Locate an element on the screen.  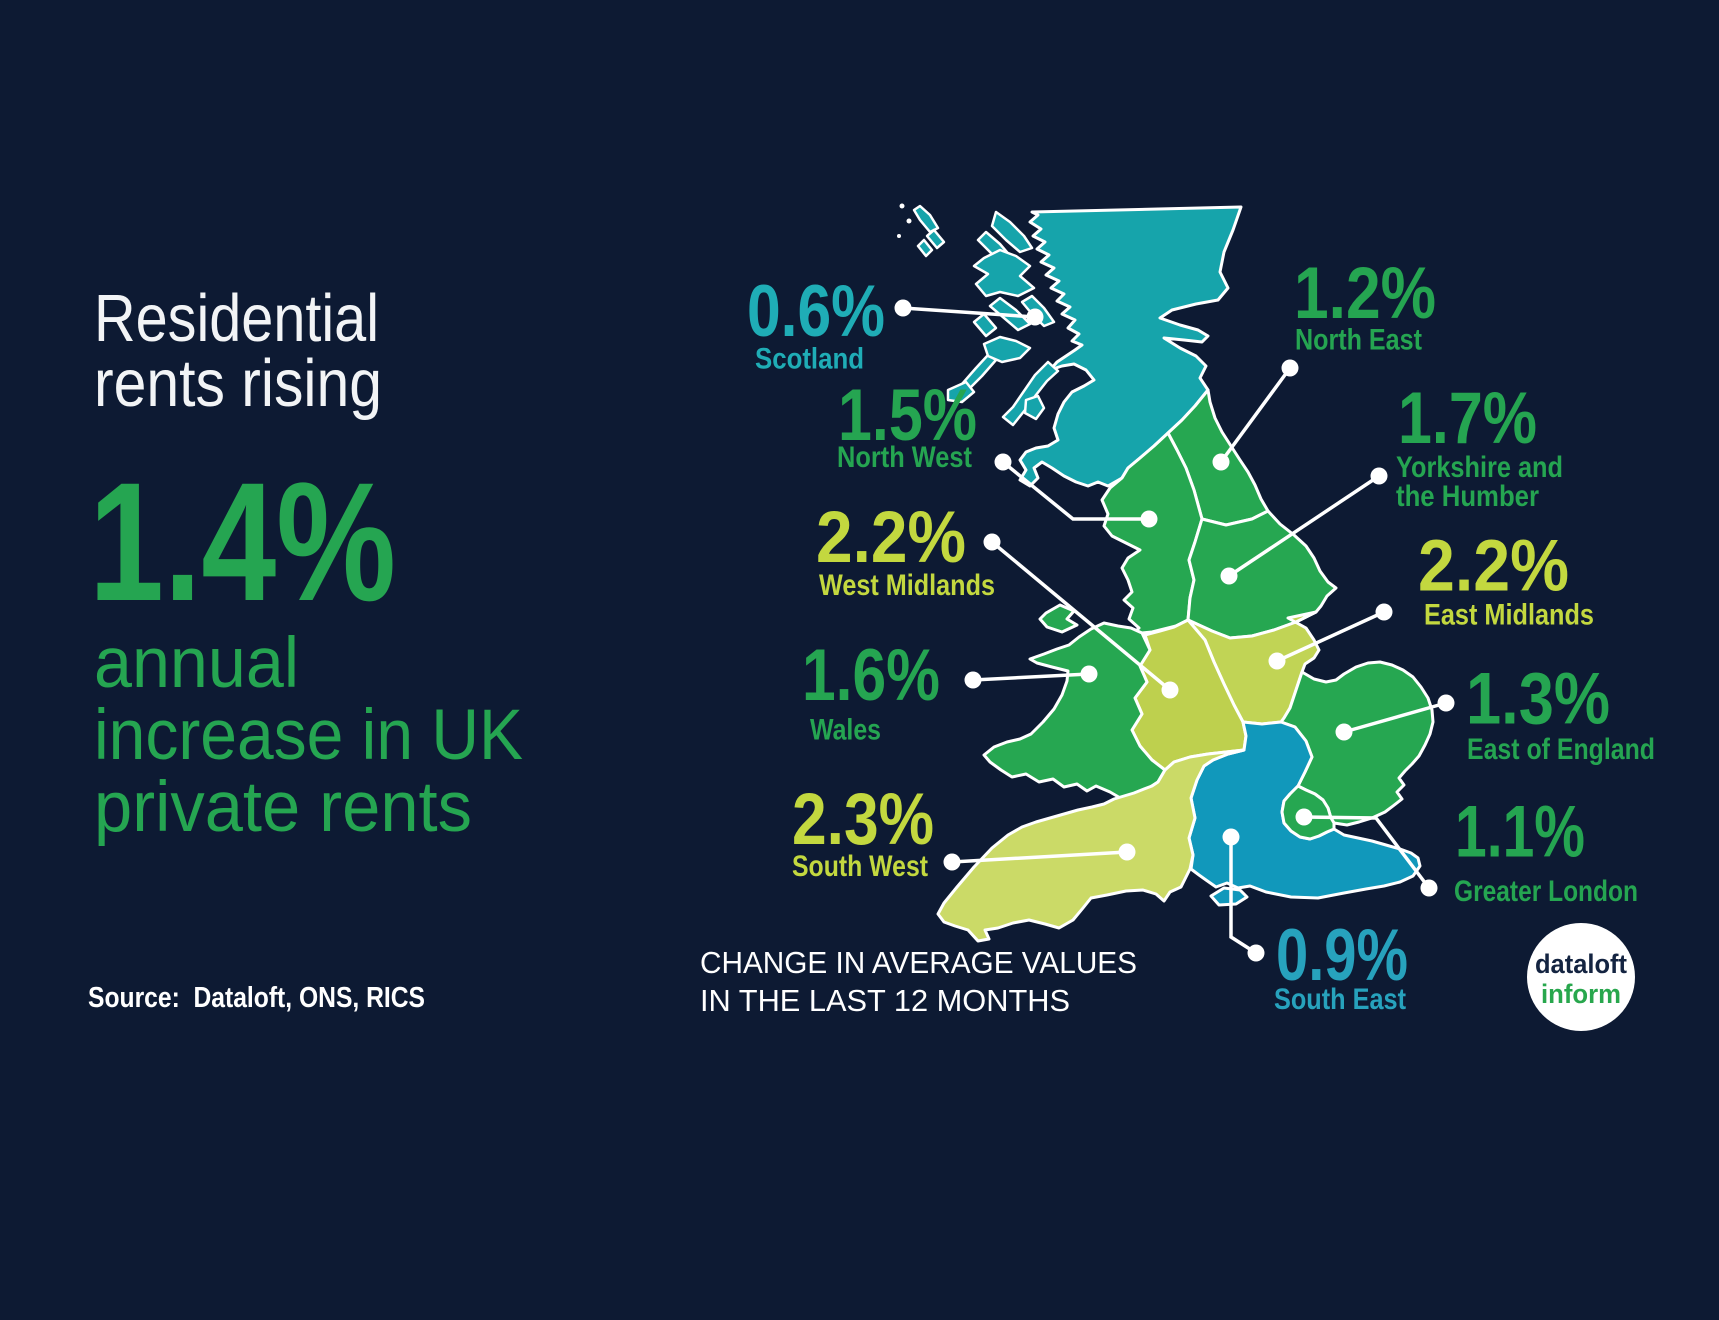
svg-text: Wales is located at coordinates (845, 729).